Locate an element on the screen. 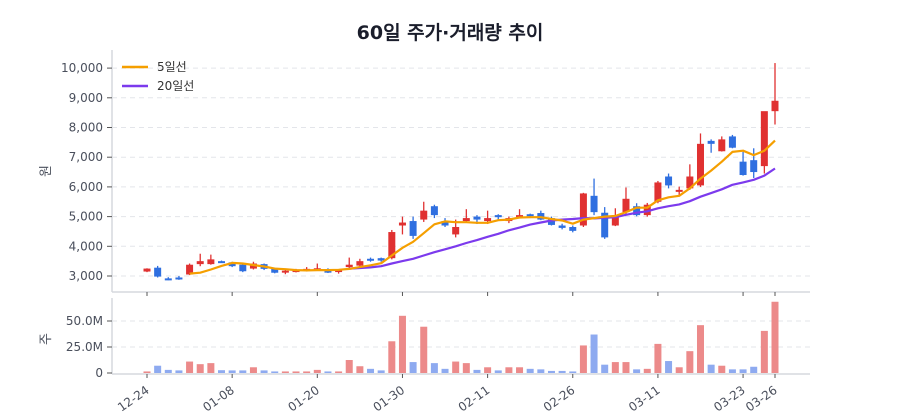 The width and height of the screenshot is (900, 420). x-tick-label: 01-08 is located at coordinates (218, 398).